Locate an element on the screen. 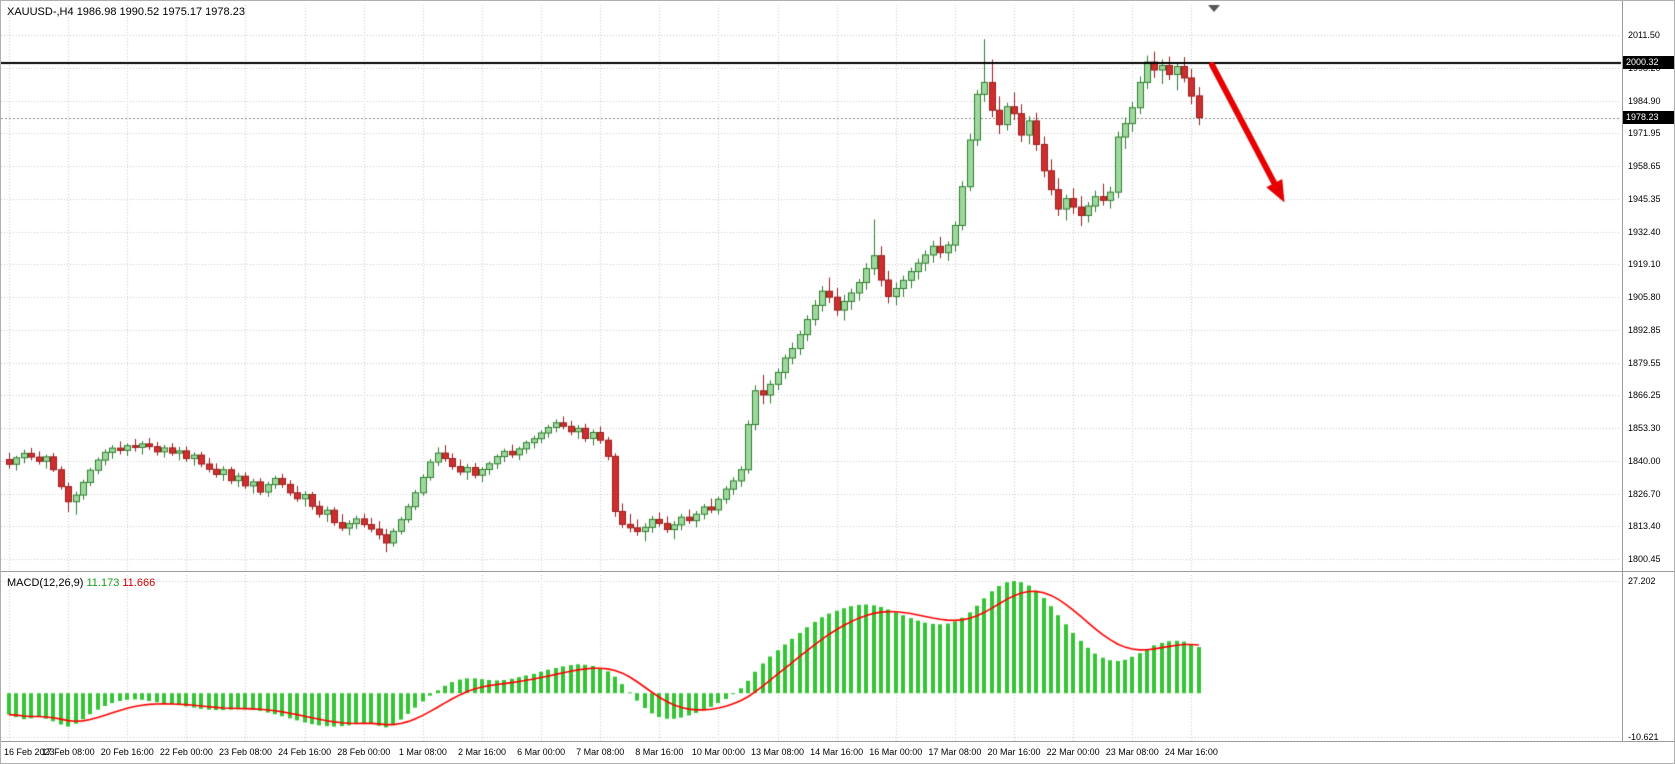 Image resolution: width=1675 pixels, height=764 pixels. price-axis-label: 1892.85 is located at coordinates (1644, 329).